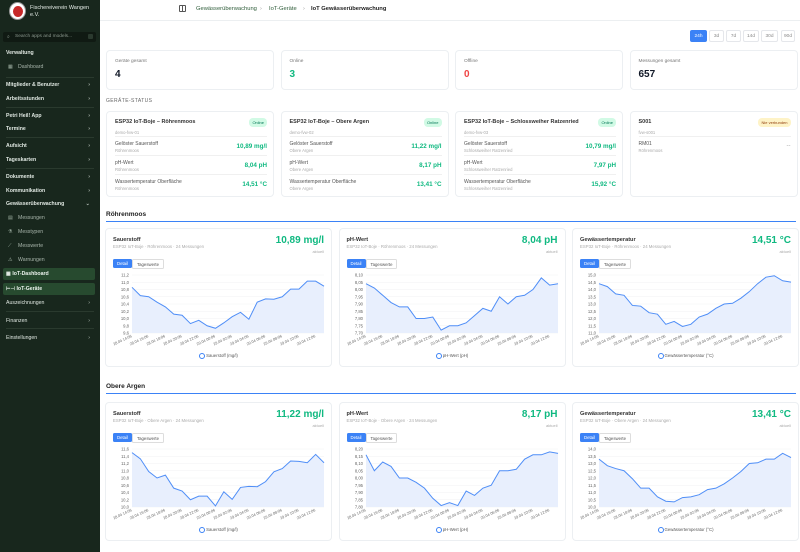  Describe the element at coordinates (10, 67) in the screenshot. I see `grid-icon: ▦` at that location.